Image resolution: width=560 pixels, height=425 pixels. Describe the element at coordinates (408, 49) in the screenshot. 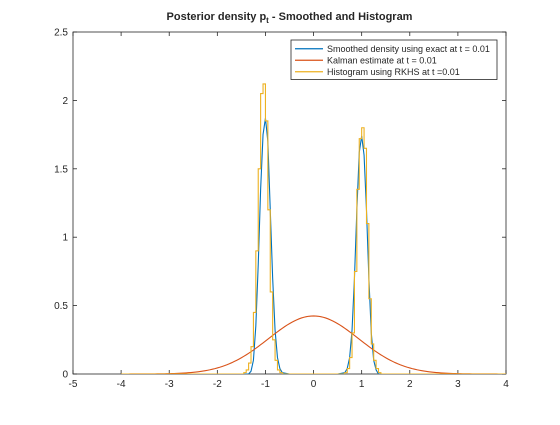

I see `legend-label-1: Smoothed density using exact at t = 0.01` at that location.